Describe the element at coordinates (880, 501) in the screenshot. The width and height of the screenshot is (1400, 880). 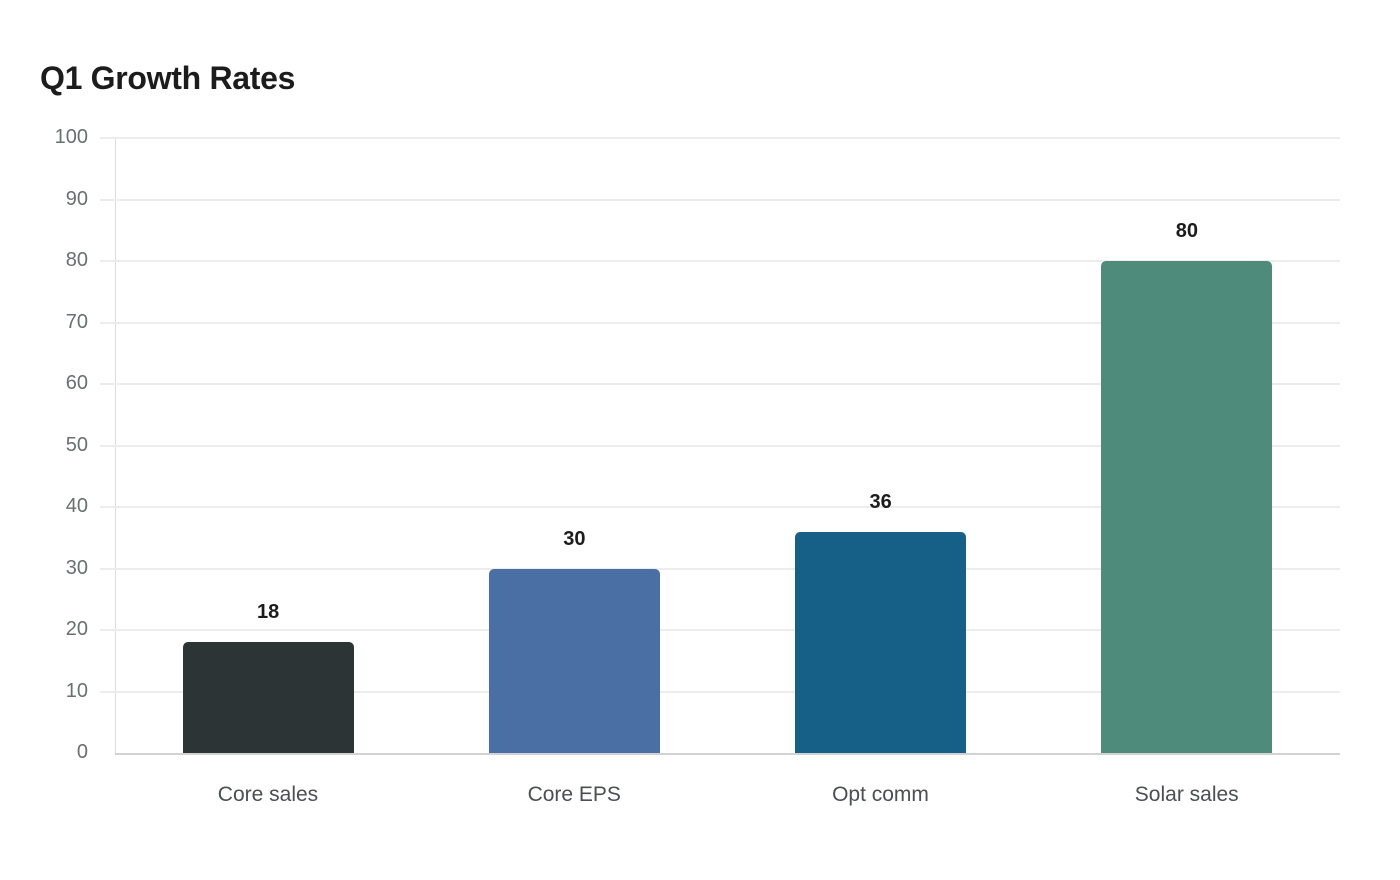
I see `bar-value-label: 36` at that location.